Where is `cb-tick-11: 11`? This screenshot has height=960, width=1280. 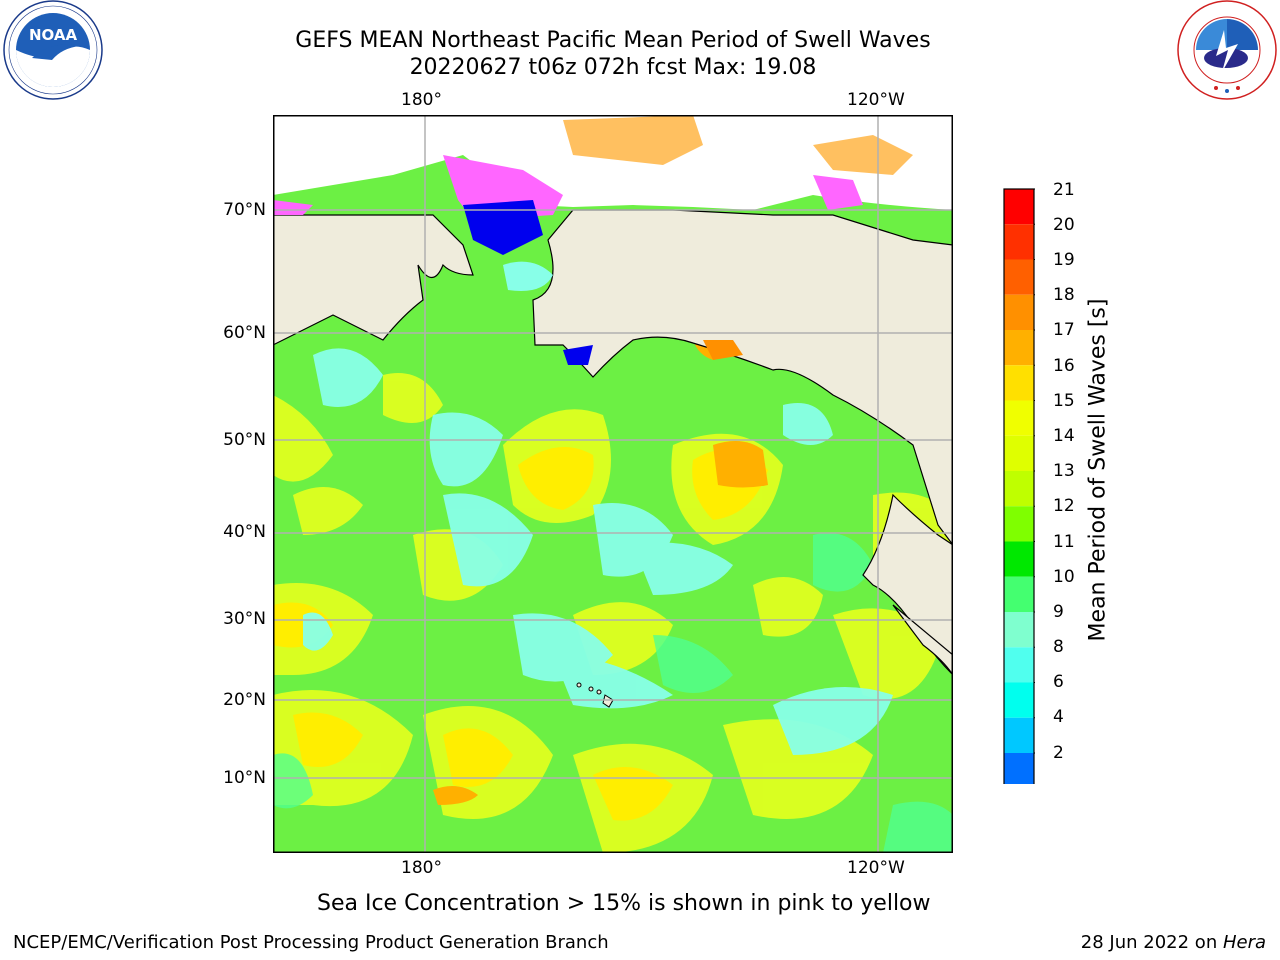 cb-tick-11: 11 is located at coordinates (1064, 542).